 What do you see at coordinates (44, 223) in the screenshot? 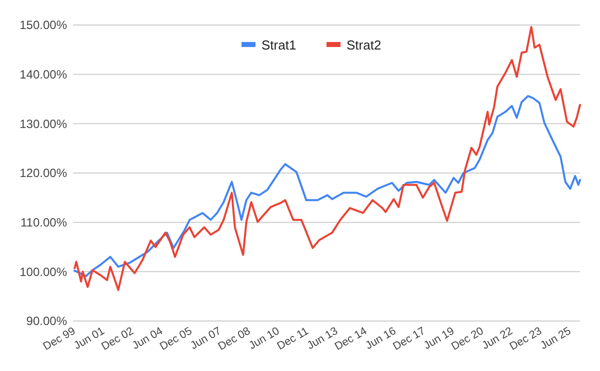
I see `y-tick-label: 110.00%` at bounding box center [44, 223].